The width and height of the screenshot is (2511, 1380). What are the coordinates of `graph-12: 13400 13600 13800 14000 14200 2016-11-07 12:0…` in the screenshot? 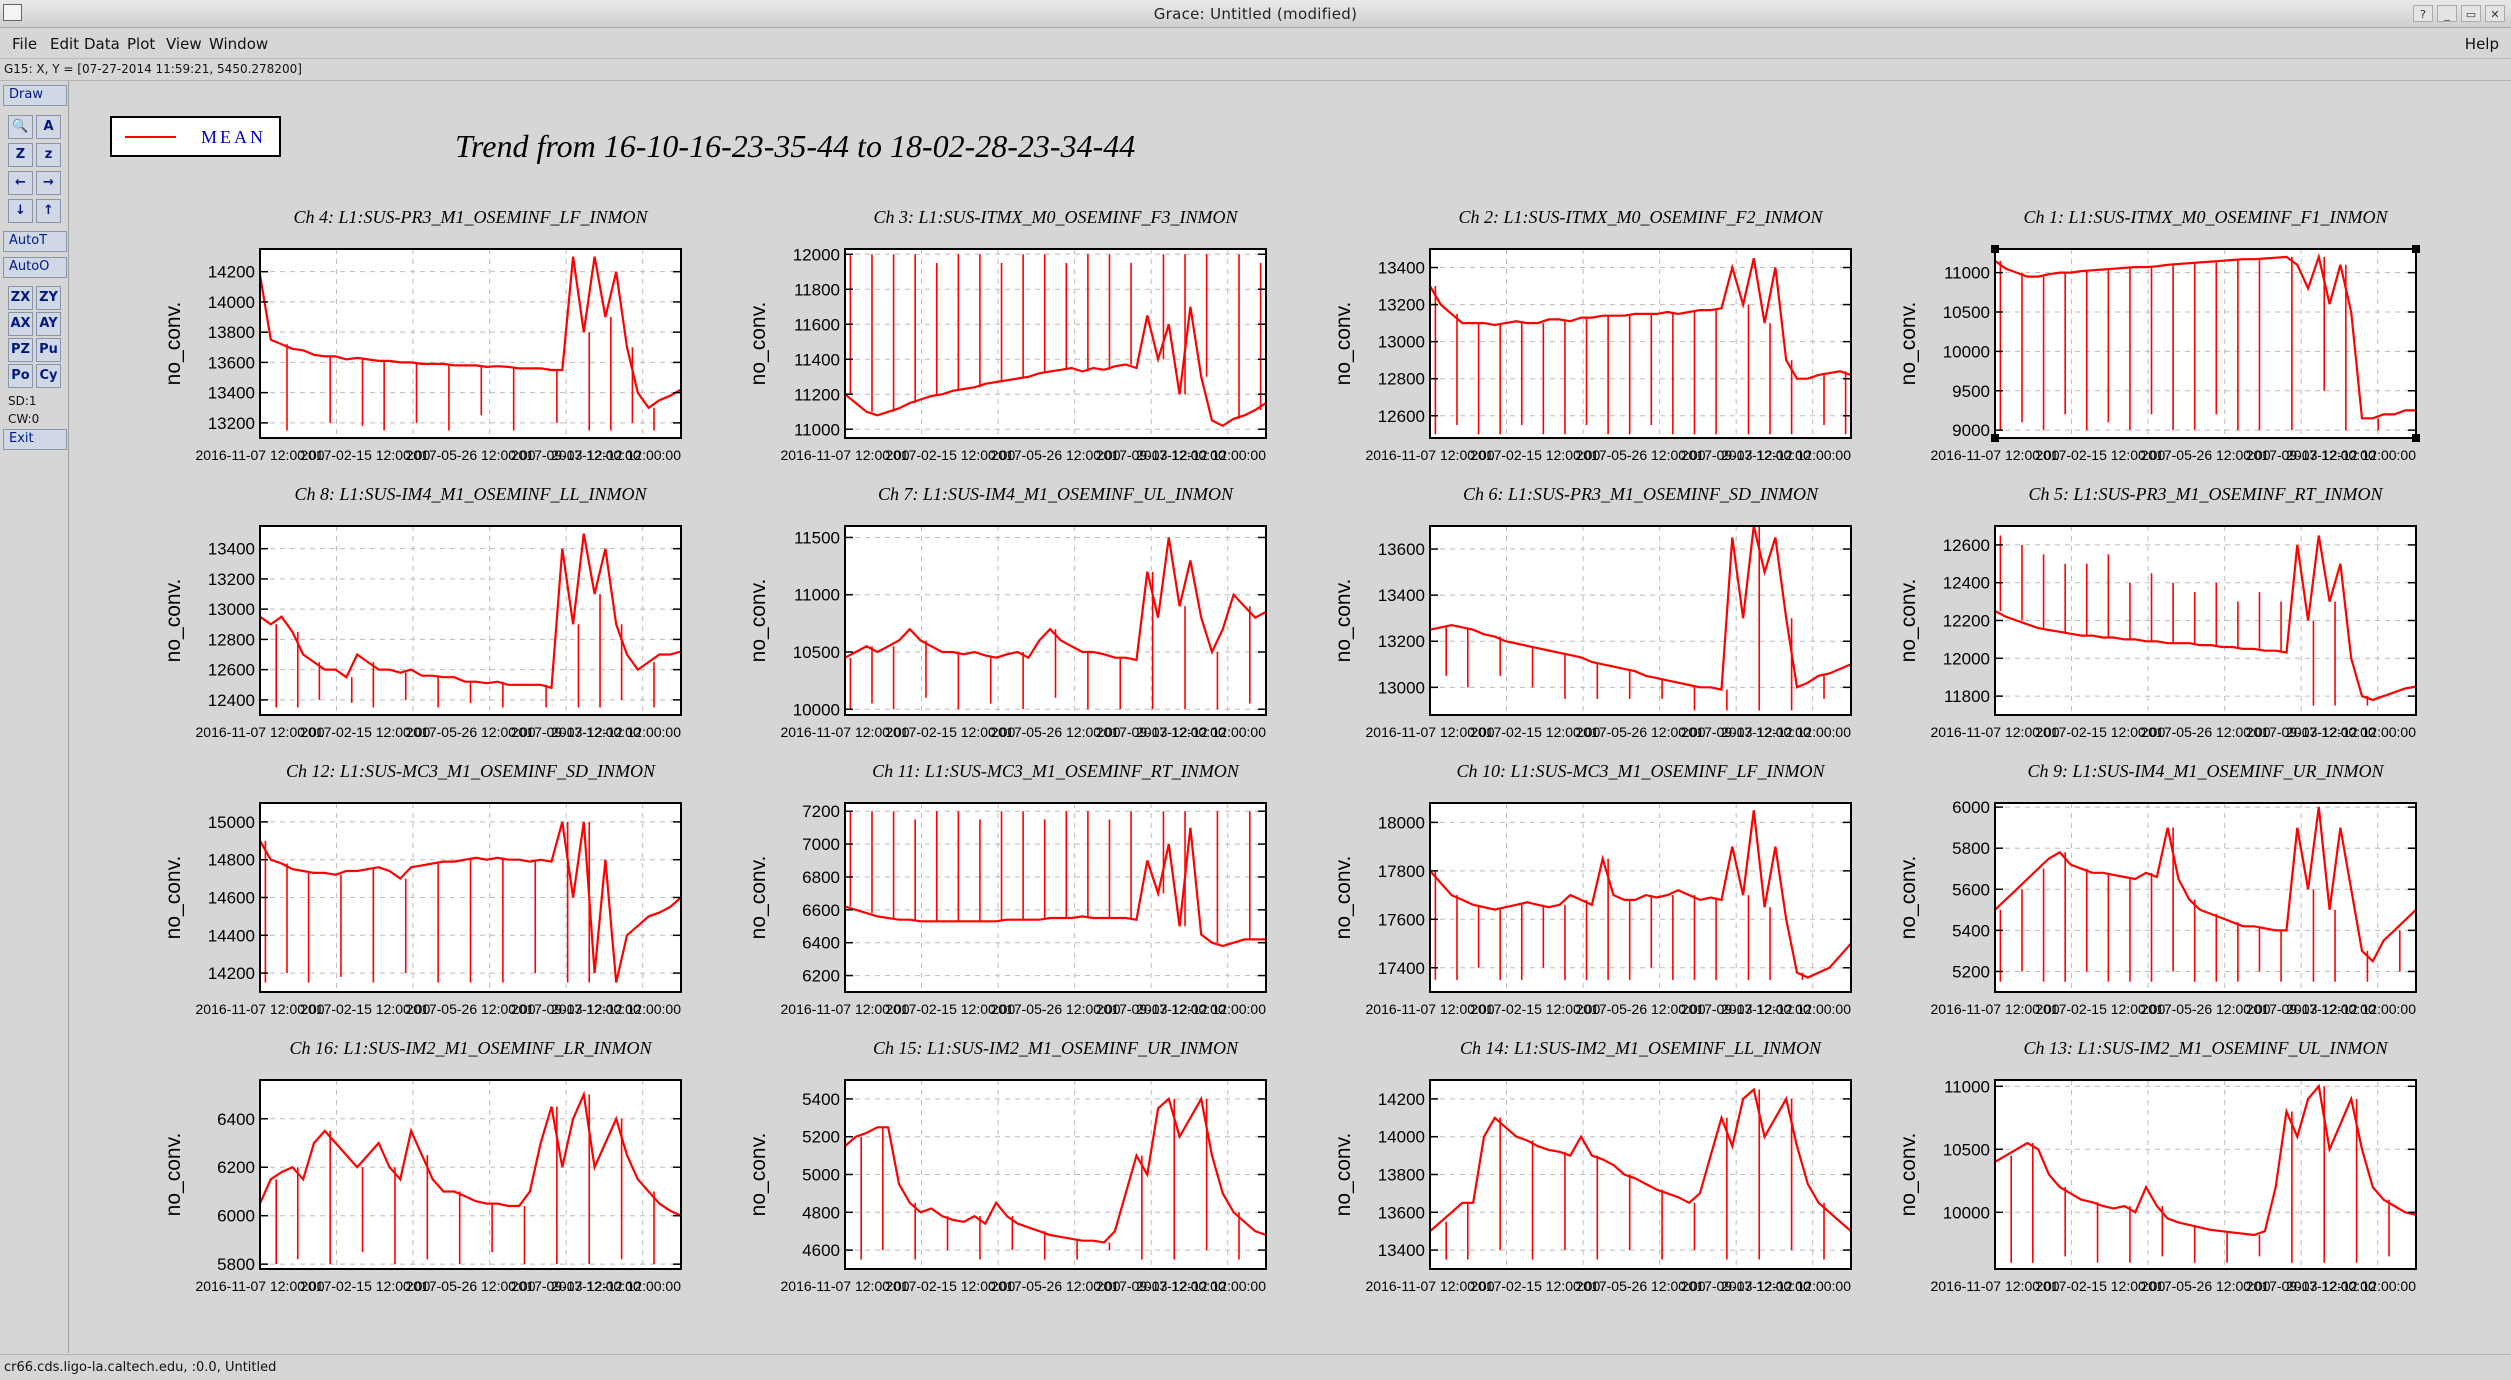 It's located at (1592, 1166).